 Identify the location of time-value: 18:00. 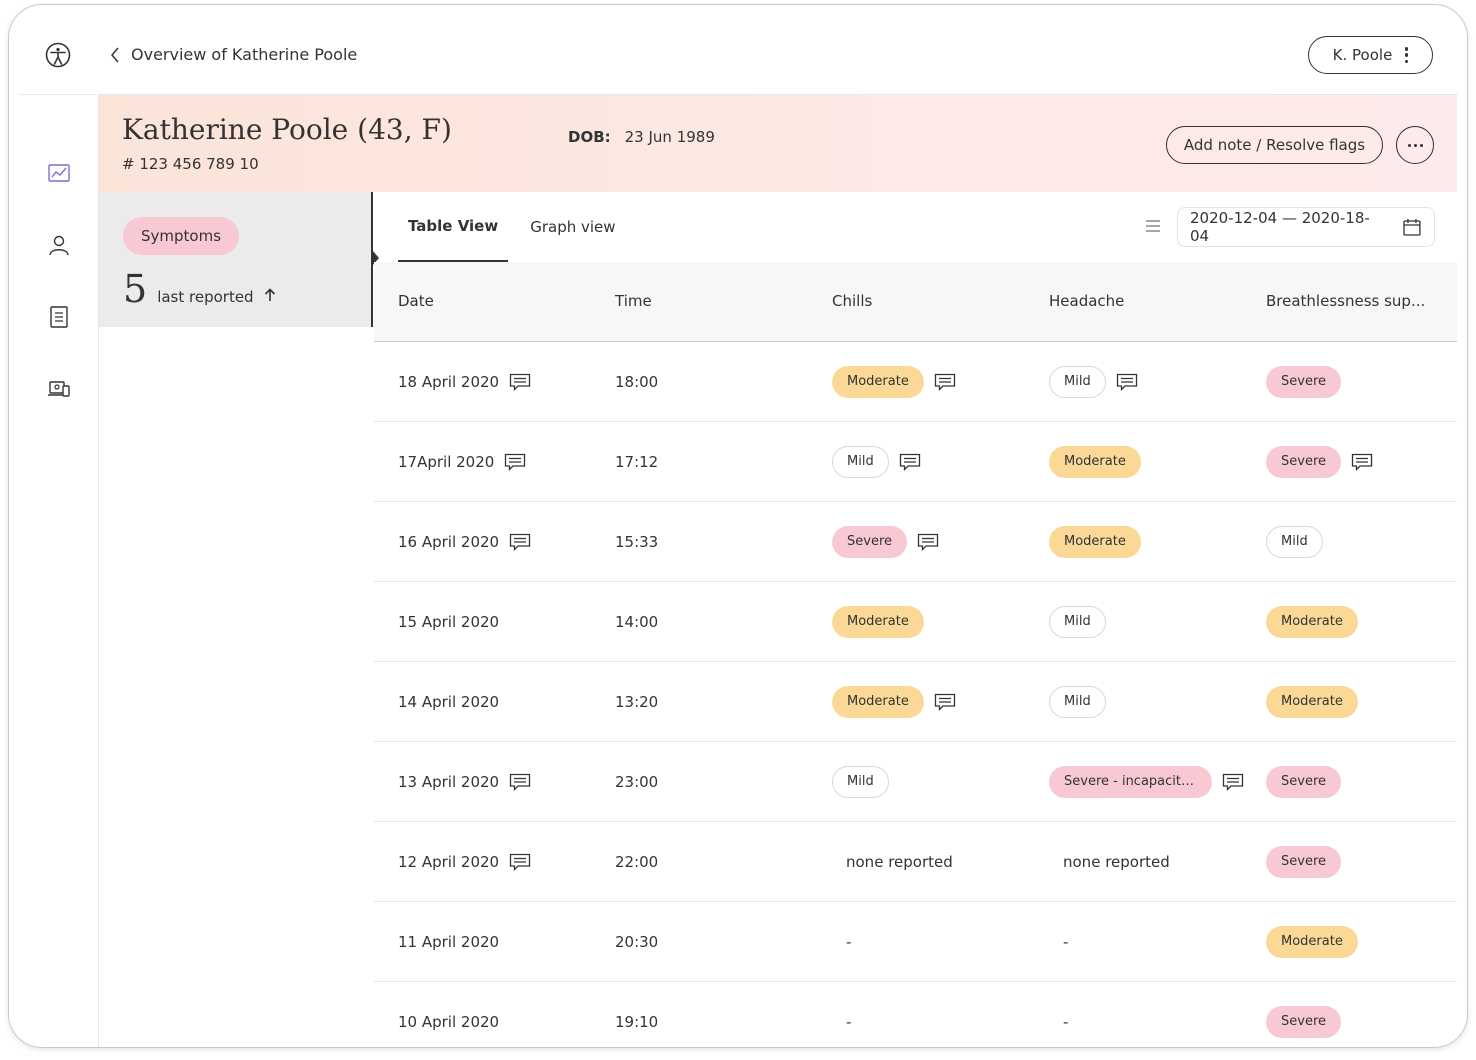
(637, 382).